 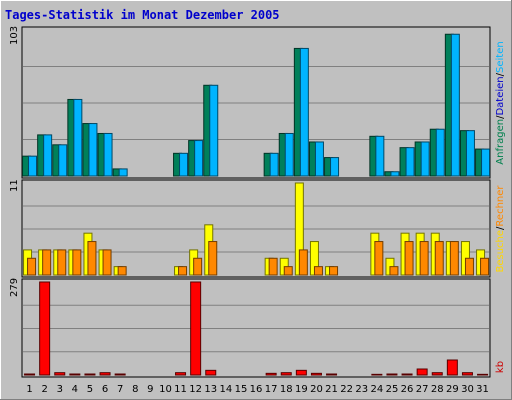 What do you see at coordinates (195, 389) in the screenshot?
I see `x-tick-label: 12` at bounding box center [195, 389].